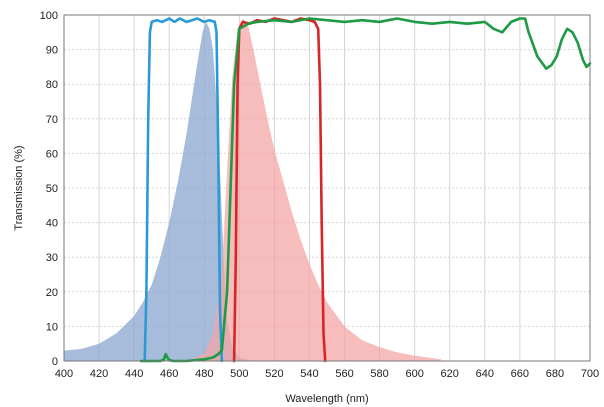 Image resolution: width=604 pixels, height=407 pixels. Describe the element at coordinates (204, 374) in the screenshot. I see `x-tick-label: 480` at that location.